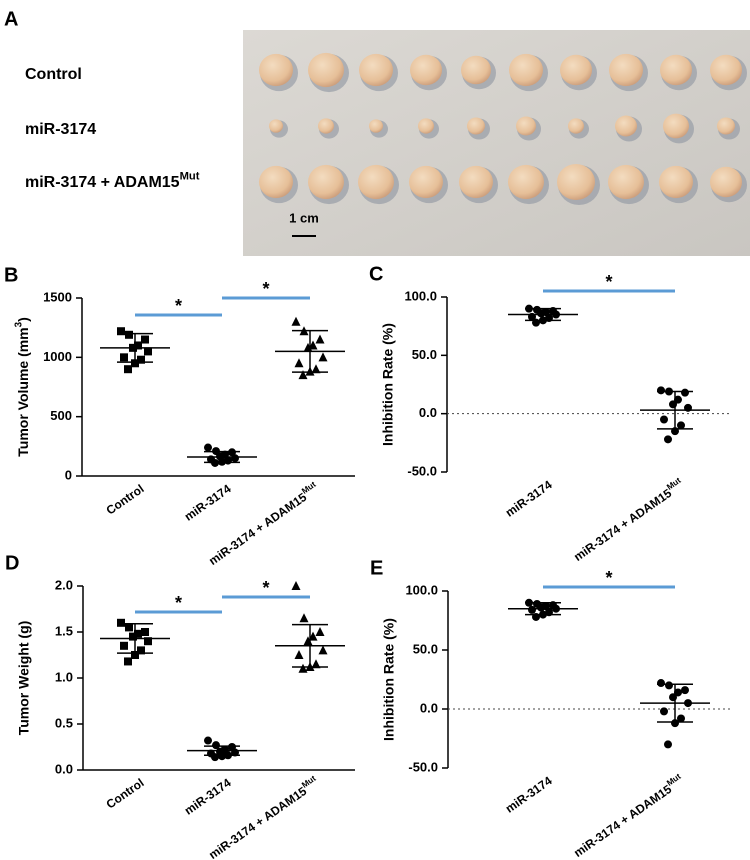 The image size is (750, 860). What do you see at coordinates (64, 676) in the screenshot?
I see `y-tick-label: 1.0` at bounding box center [64, 676].